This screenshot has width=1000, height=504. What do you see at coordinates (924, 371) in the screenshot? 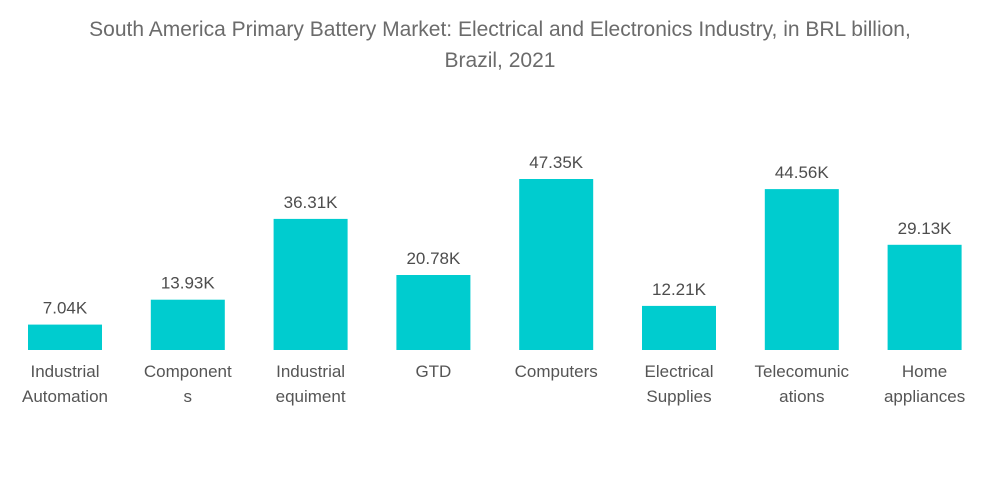
I see `category-label-7-line-0: Home` at bounding box center [924, 371].